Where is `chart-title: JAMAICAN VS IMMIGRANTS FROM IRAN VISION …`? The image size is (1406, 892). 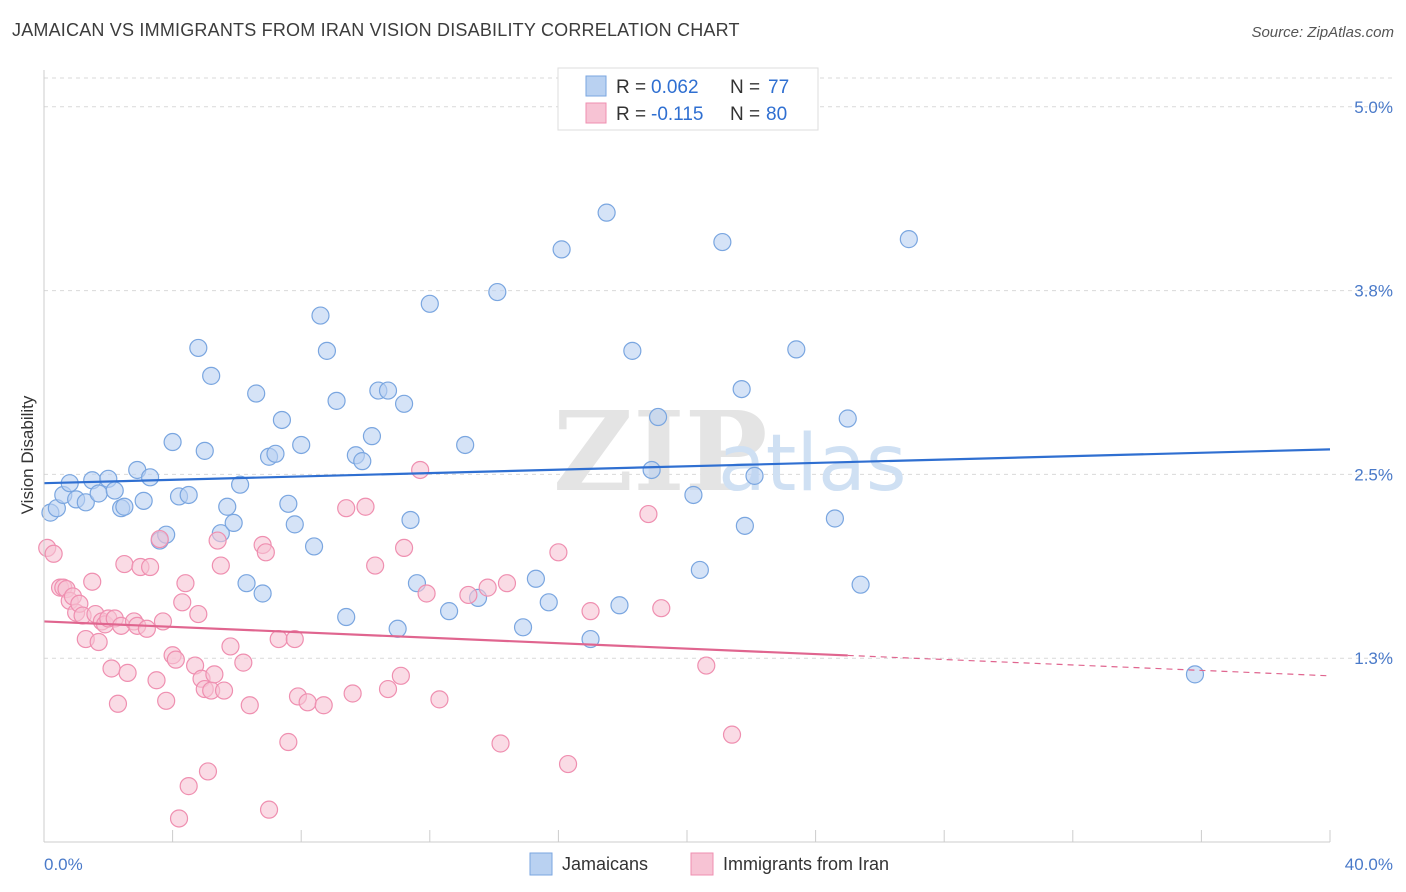 chart-title: JAMAICAN VS IMMIGRANTS FROM IRAN VISION … is located at coordinates (376, 30).